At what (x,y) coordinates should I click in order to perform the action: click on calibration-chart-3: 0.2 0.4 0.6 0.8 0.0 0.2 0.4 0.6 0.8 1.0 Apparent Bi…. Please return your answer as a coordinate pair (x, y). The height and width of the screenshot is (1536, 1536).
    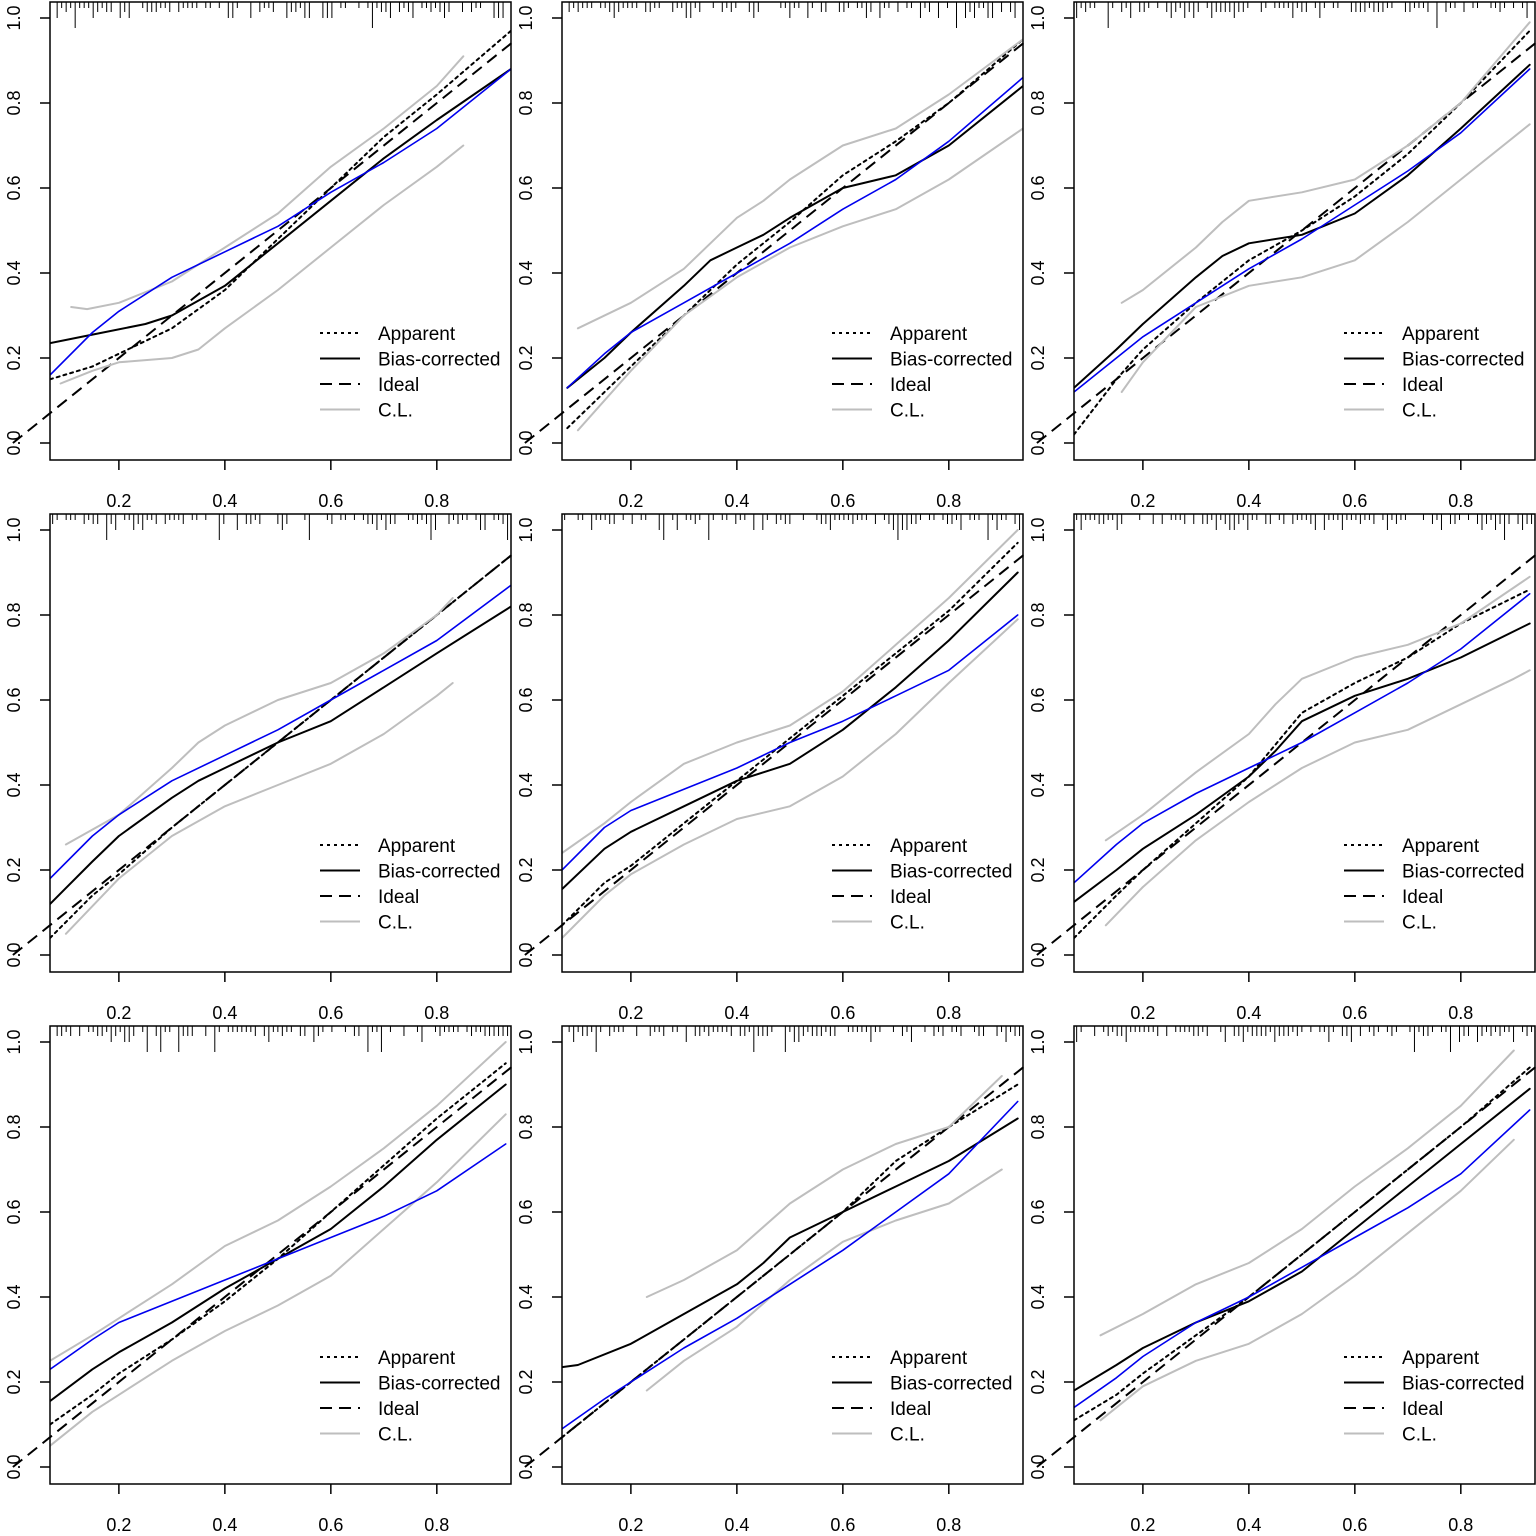
    Looking at the image, I should click on (1282, 256).